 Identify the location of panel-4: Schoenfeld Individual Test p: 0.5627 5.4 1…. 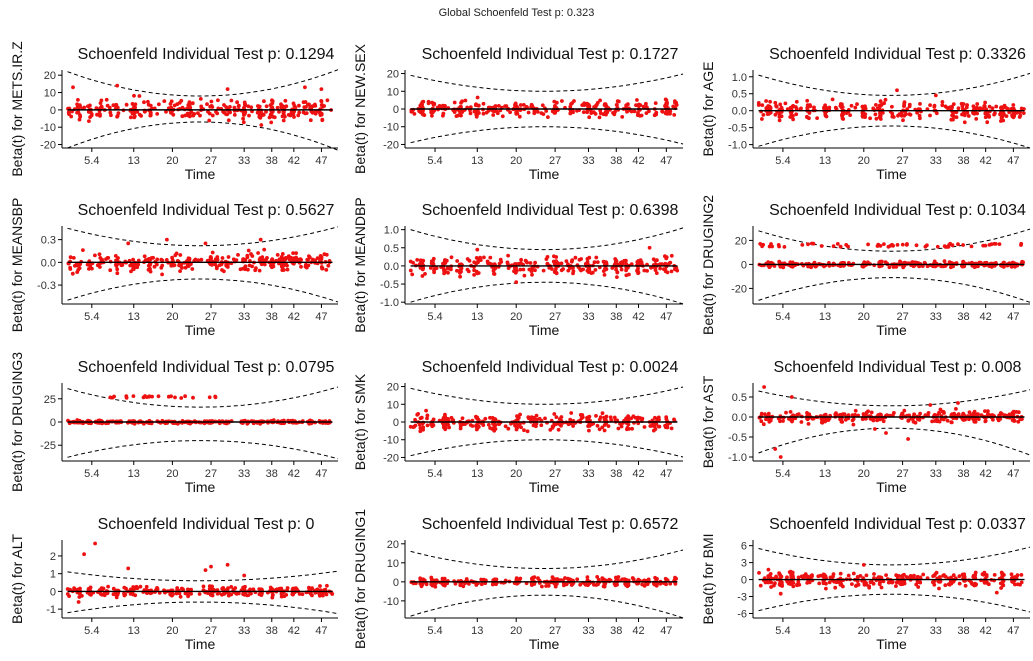
(174, 268).